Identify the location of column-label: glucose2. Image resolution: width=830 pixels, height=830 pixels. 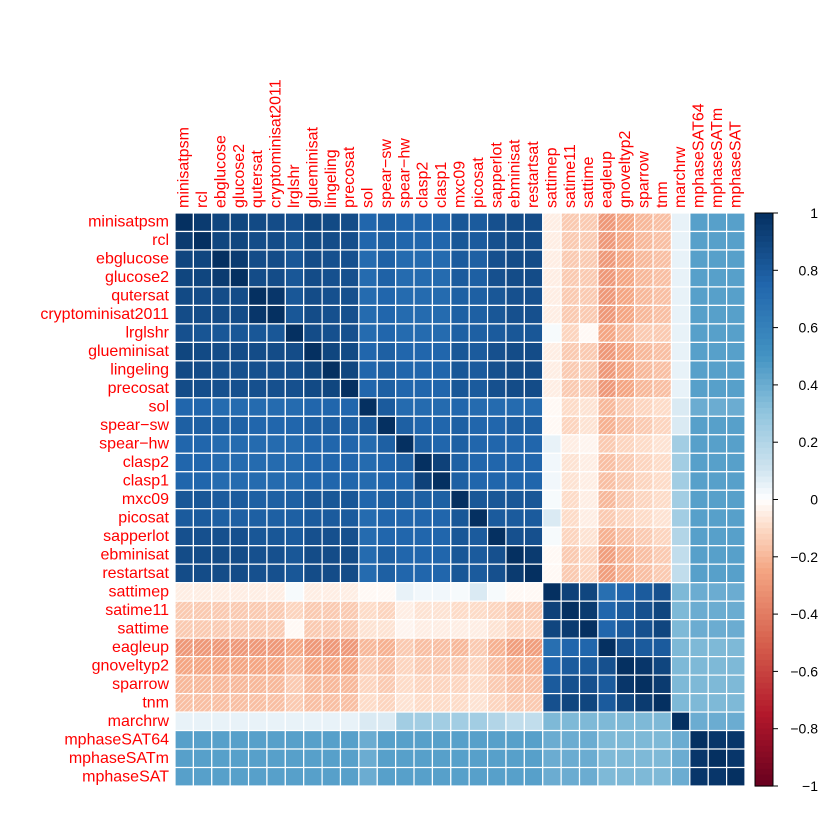
(239, 176).